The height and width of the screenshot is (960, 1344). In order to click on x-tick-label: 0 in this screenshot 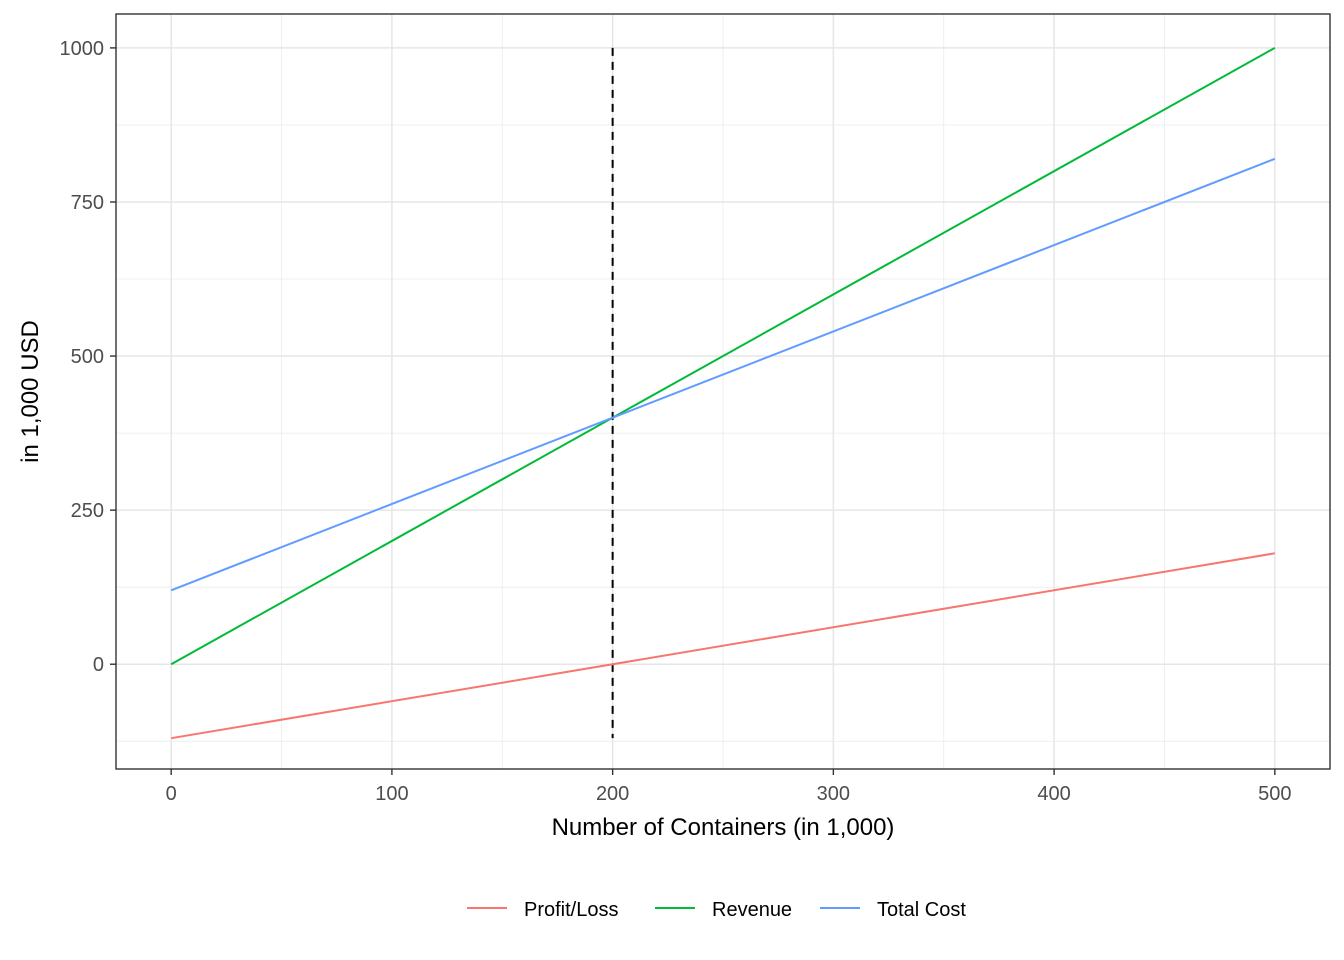, I will do `click(171, 794)`.